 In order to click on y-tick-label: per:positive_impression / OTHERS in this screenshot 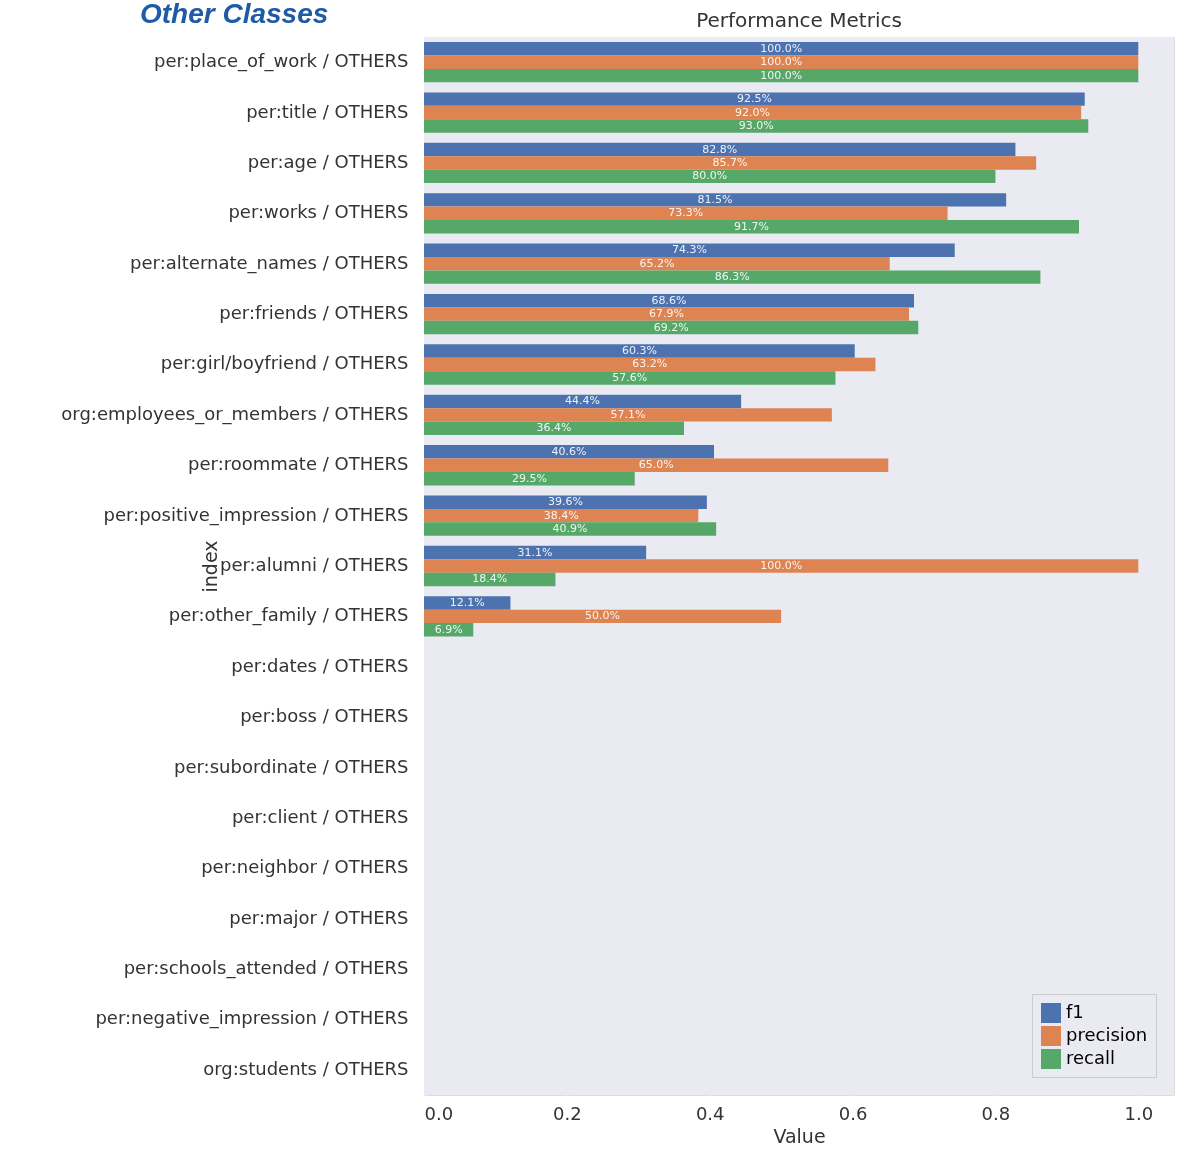, I will do `click(256, 514)`.